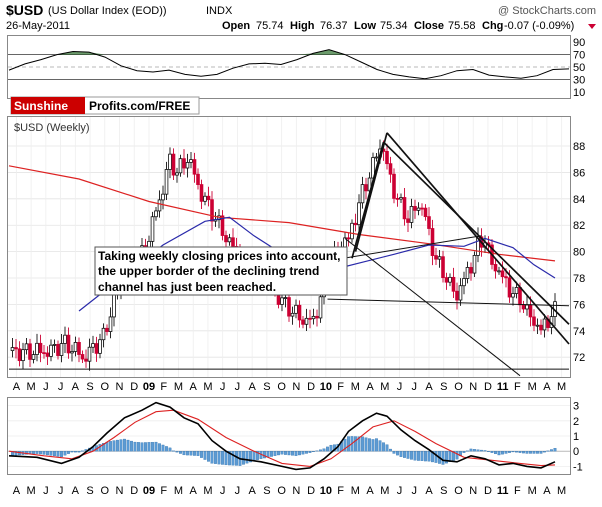  Describe the element at coordinates (492, 26) in the screenshot. I see `chg-label: Chg` at that location.